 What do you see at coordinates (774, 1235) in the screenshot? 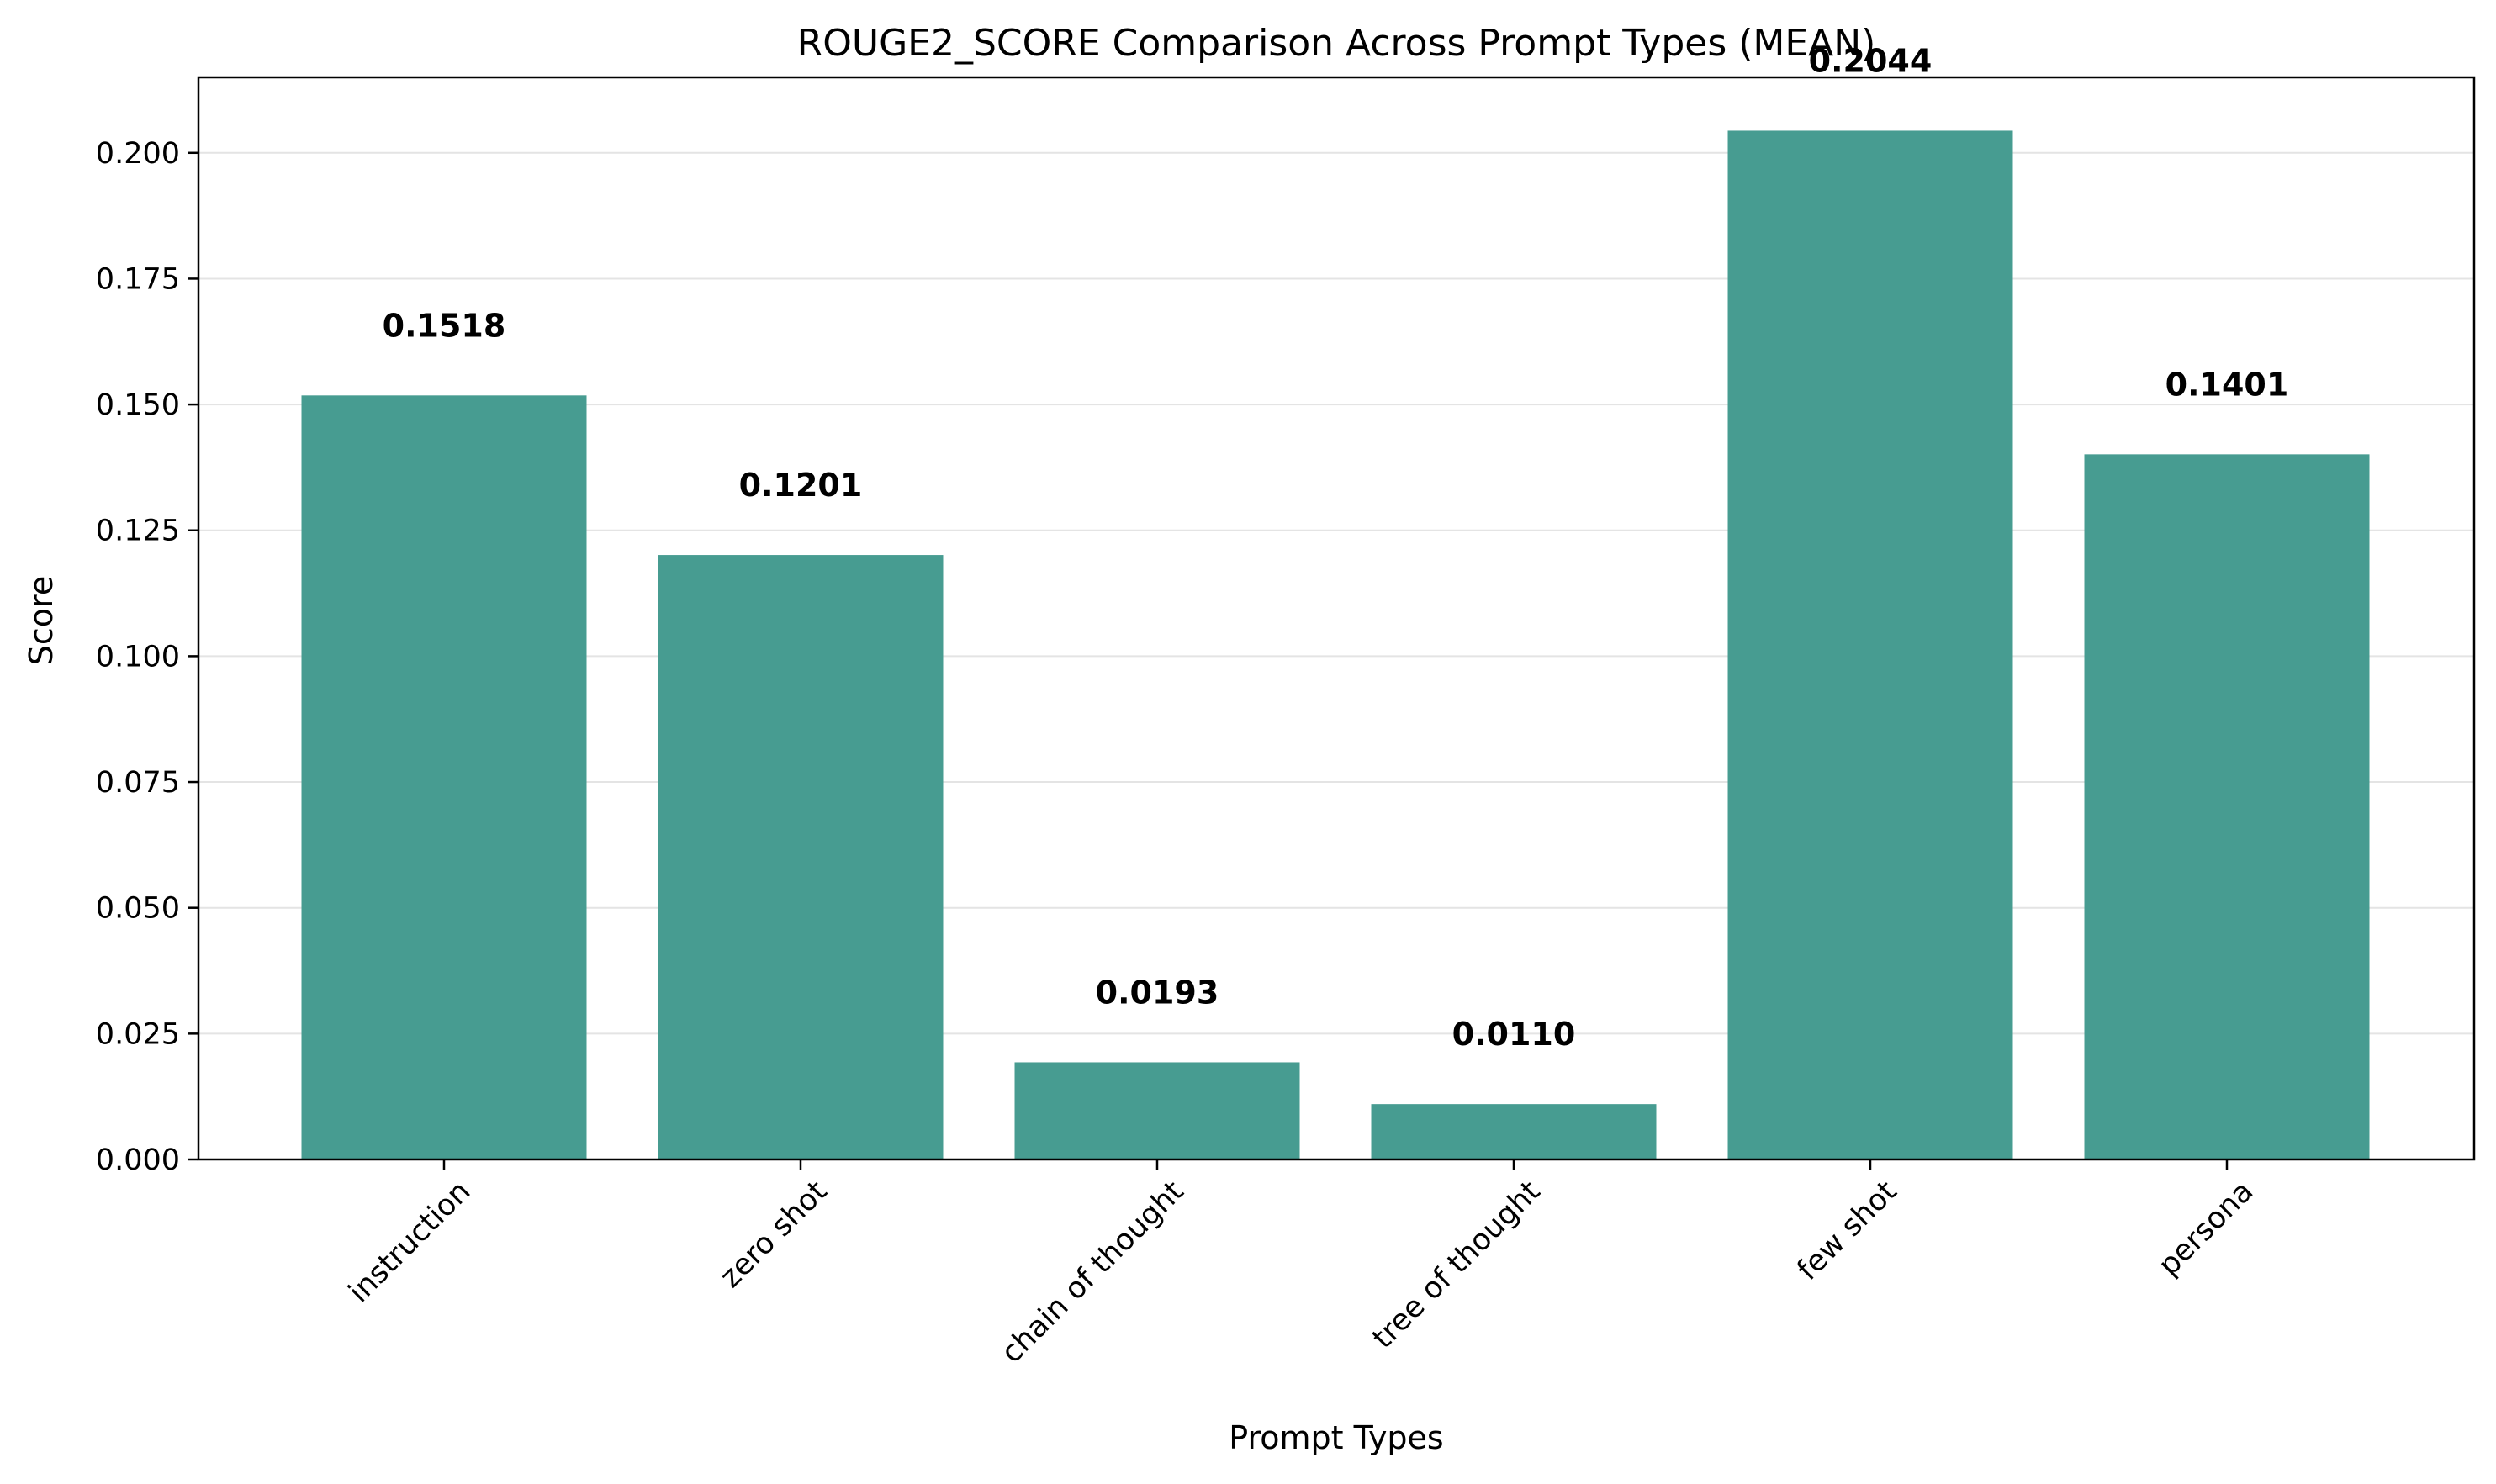
I see `x-tick-label: zero shot` at bounding box center [774, 1235].